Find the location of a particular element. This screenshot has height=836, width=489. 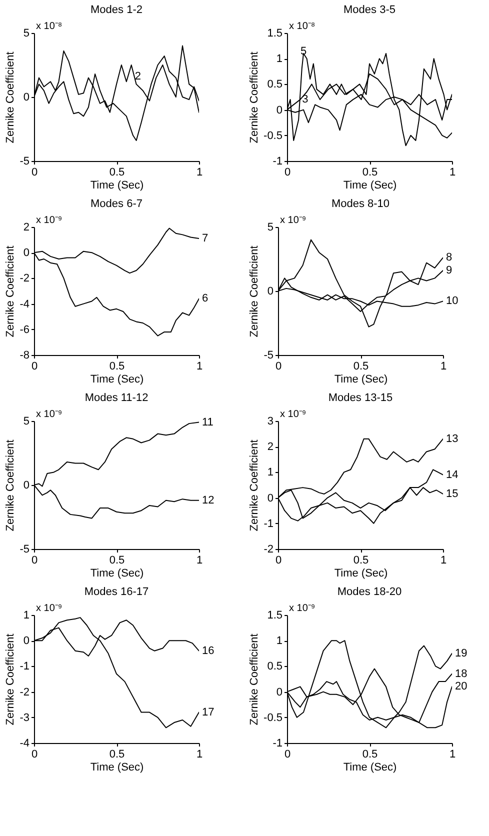

chart-title: Modes 16-17 is located at coordinates (116, 592).